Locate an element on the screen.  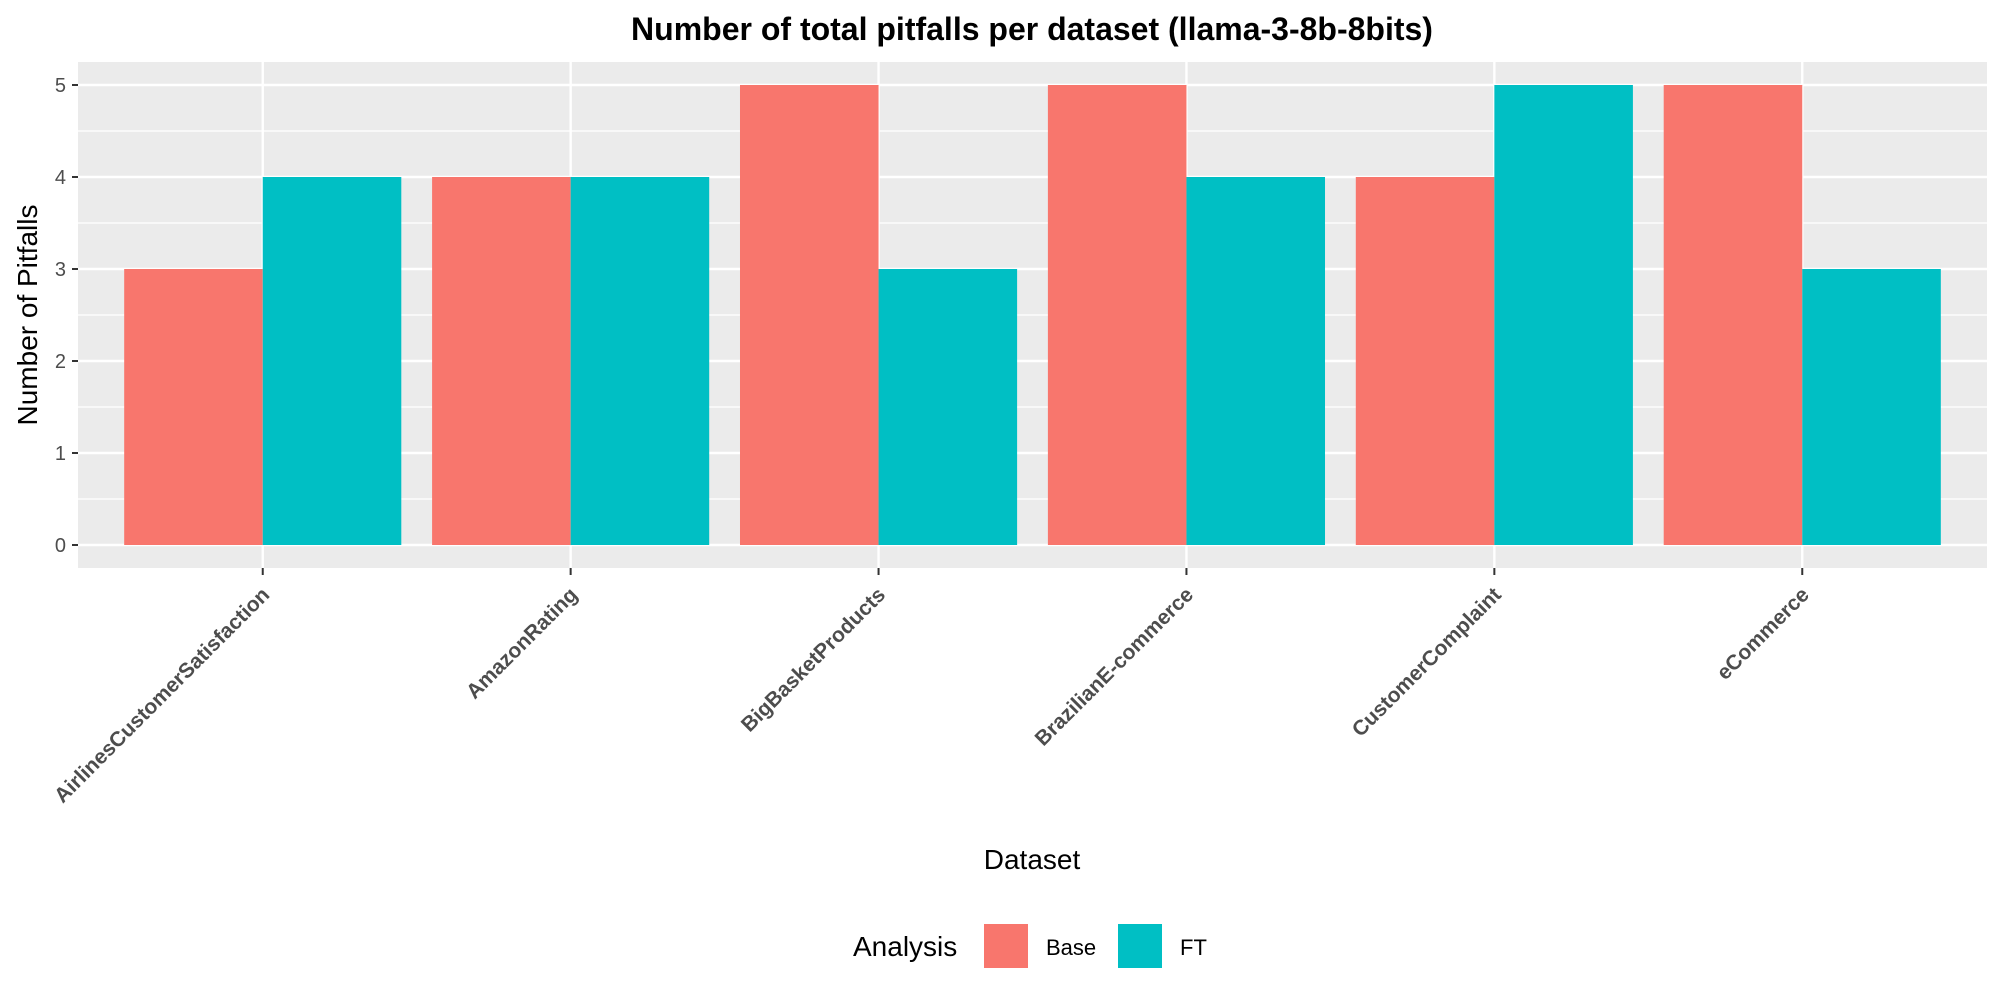
legend-title: Analysis is located at coordinates (905, 946).